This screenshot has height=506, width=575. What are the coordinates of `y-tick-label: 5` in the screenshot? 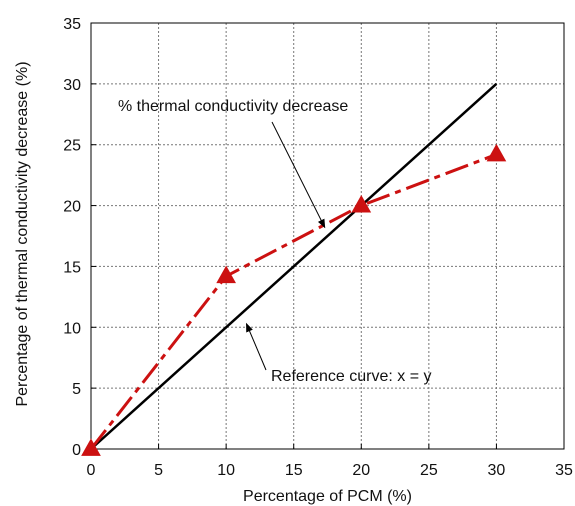 It's located at (76, 389).